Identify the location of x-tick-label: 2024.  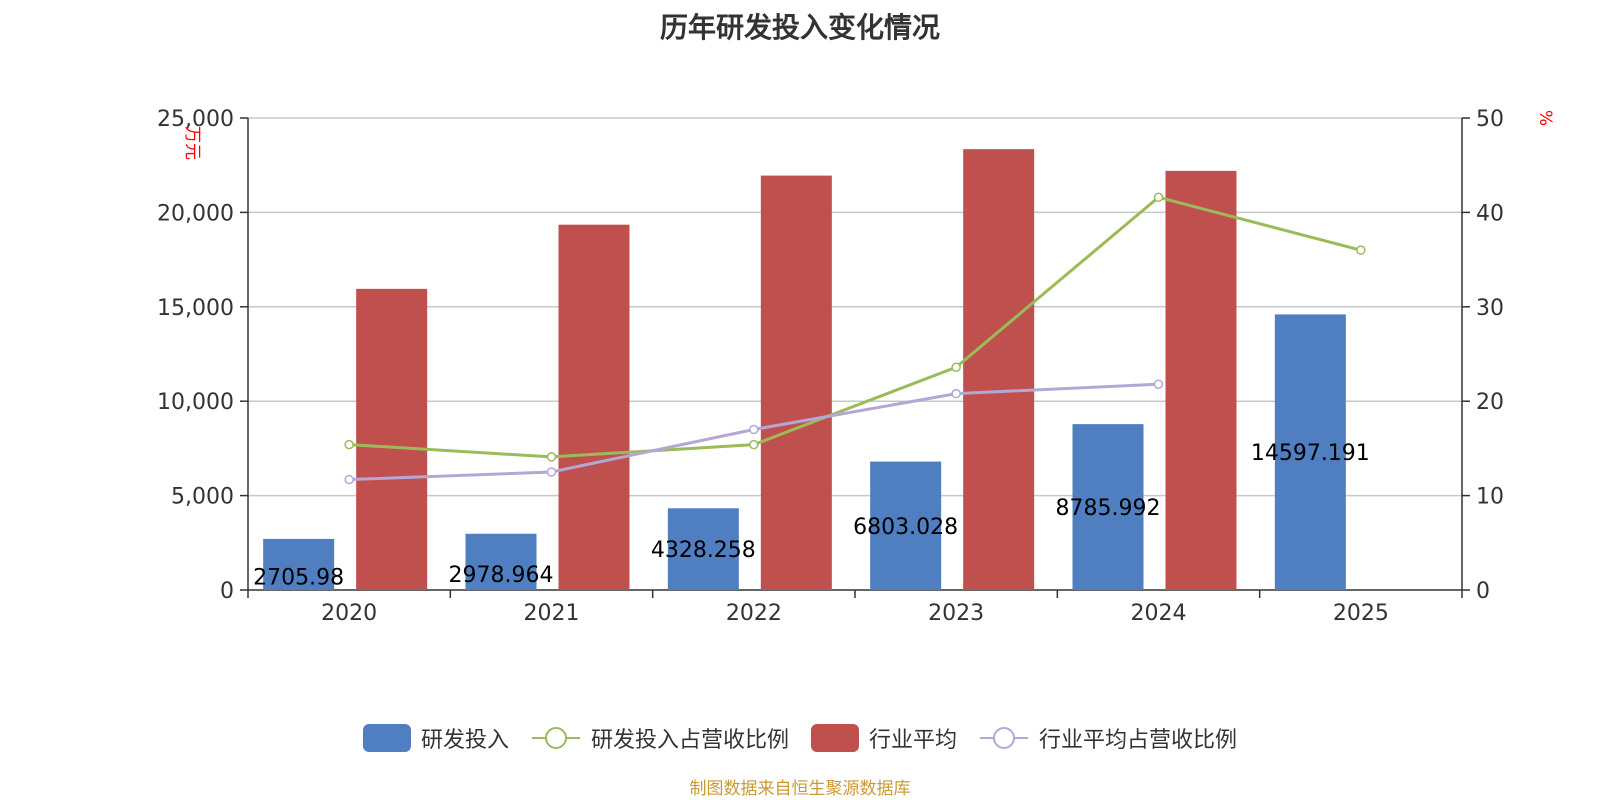
(1159, 613).